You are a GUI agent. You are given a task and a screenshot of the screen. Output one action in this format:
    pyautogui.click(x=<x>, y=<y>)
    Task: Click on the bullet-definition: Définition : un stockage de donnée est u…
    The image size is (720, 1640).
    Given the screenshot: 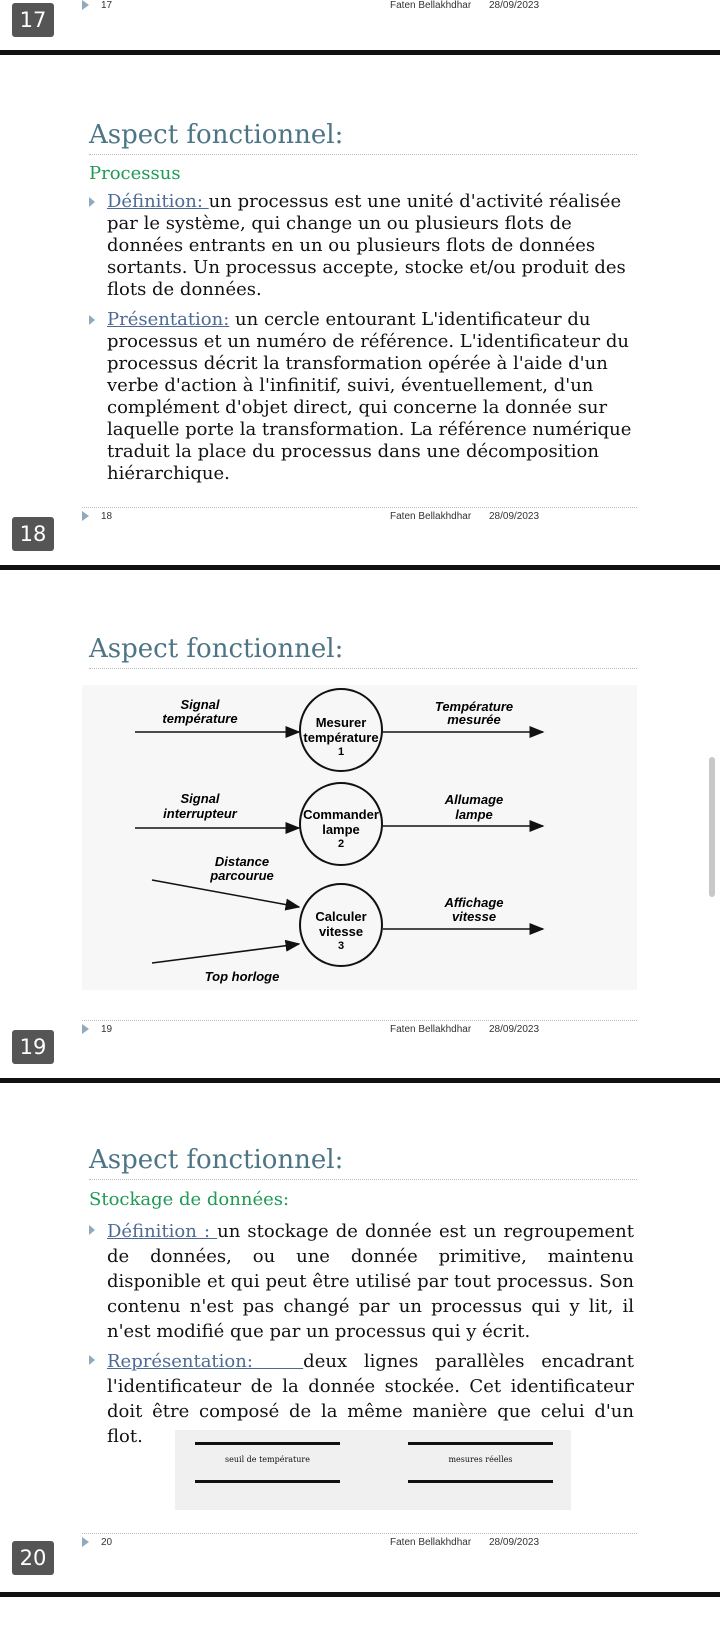 What is the action you would take?
    pyautogui.click(x=361, y=1281)
    